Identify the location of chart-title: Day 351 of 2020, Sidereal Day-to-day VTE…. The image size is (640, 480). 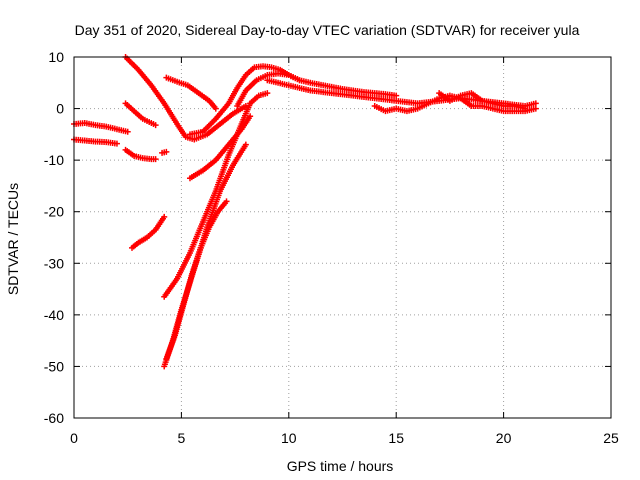
(327, 30).